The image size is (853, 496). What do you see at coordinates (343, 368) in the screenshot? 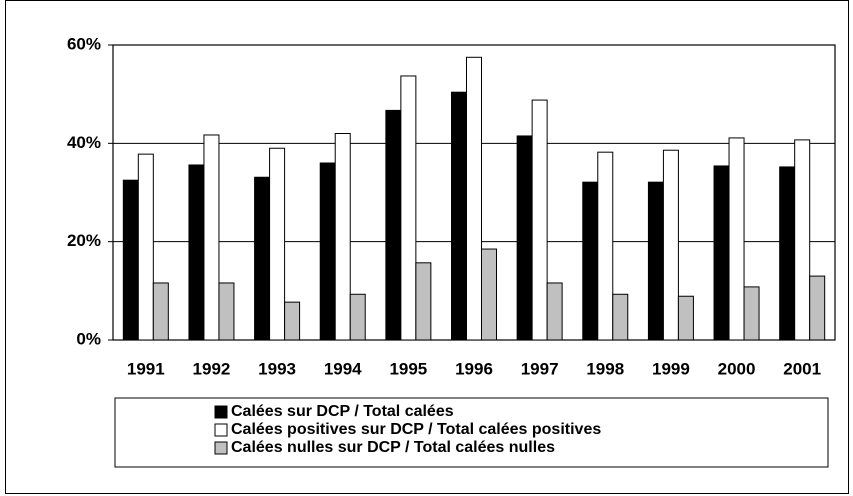
I see `x-tick-label: 1994` at bounding box center [343, 368].